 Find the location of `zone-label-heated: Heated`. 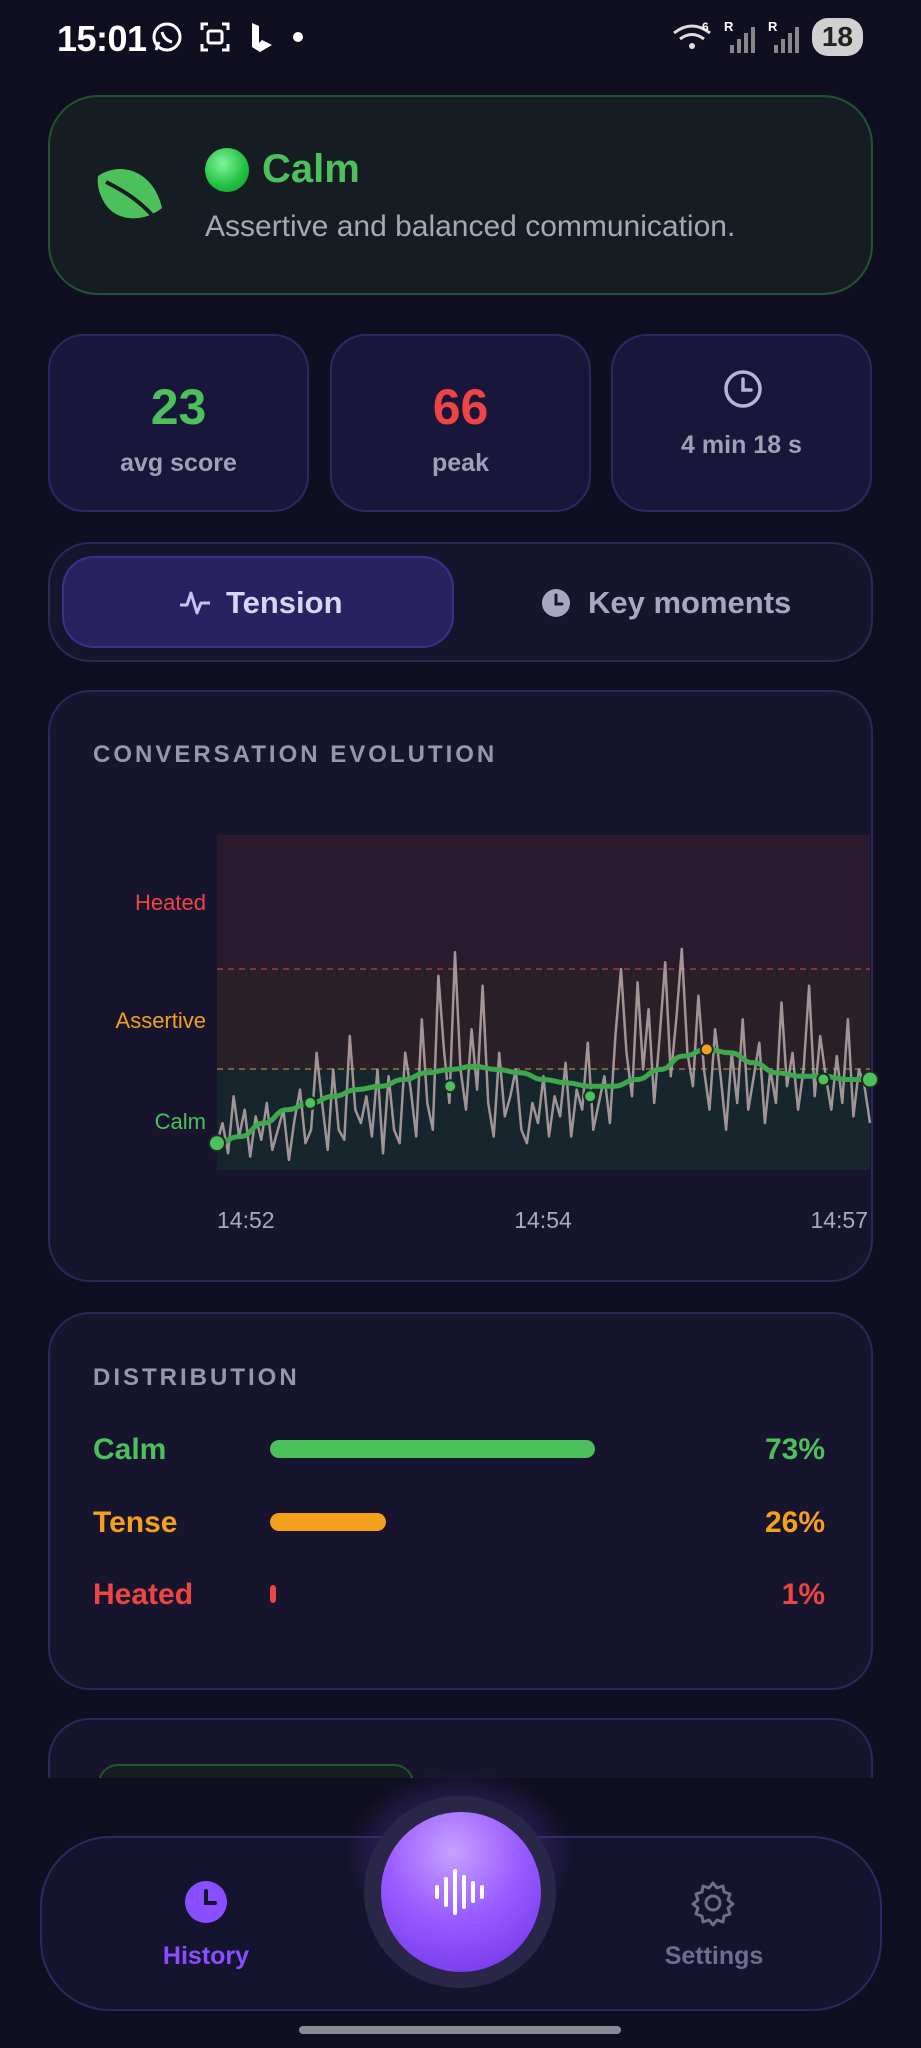

zone-label-heated: Heated is located at coordinates (170, 902).